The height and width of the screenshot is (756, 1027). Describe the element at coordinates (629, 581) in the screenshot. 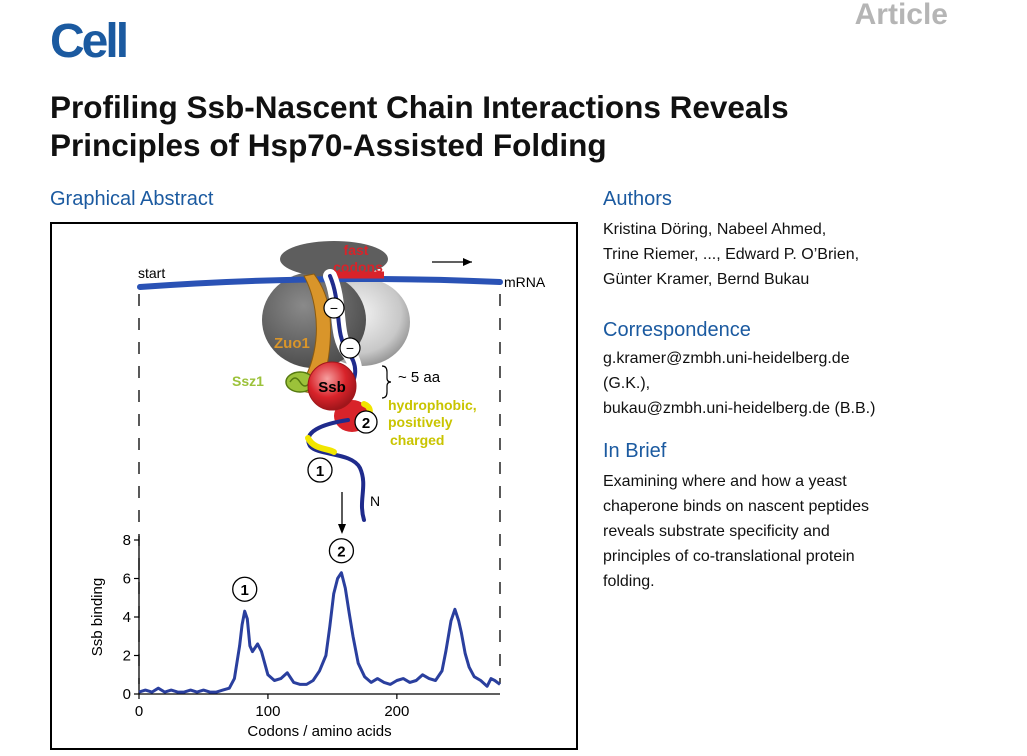

I see `in-brief-line-5: folding.` at that location.